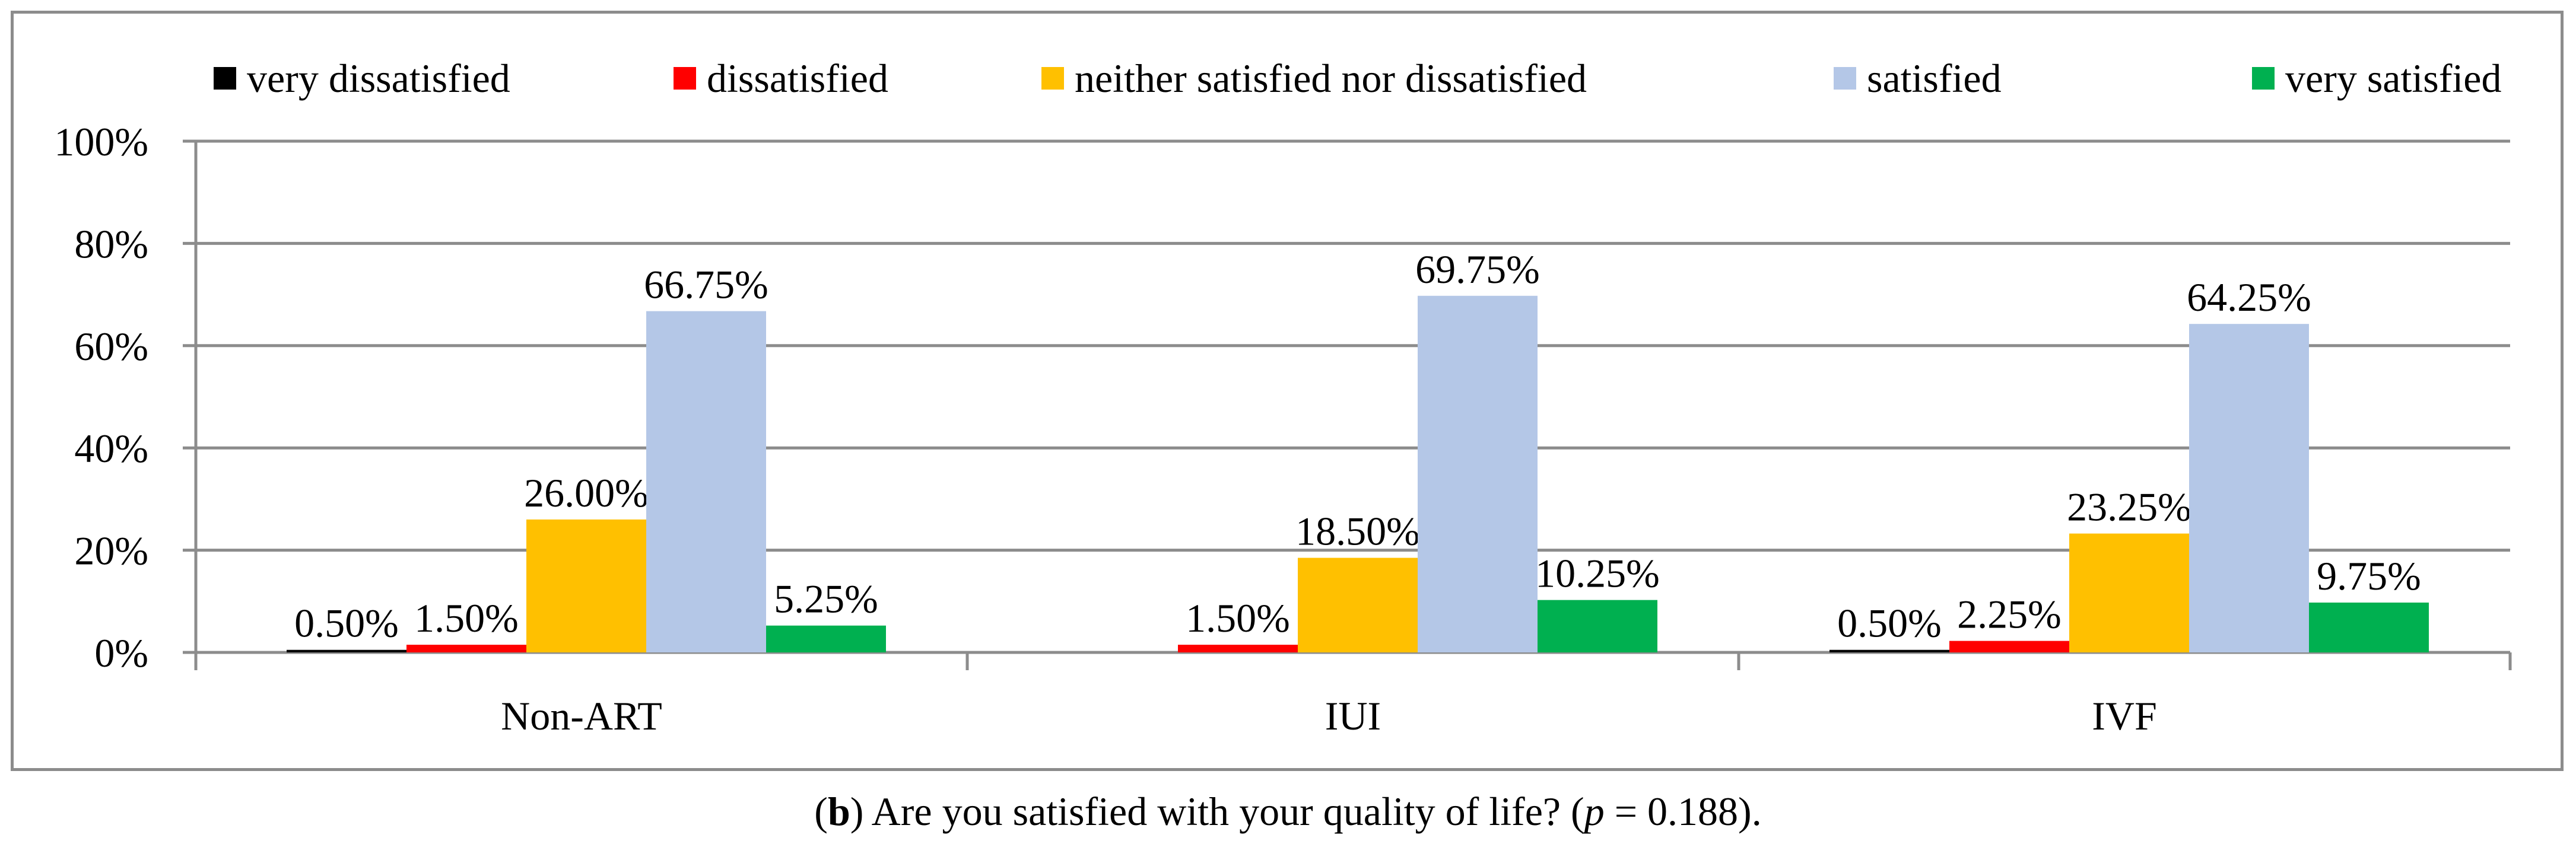 The image size is (2576, 860). What do you see at coordinates (1238, 648) in the screenshot?
I see `bar-dissatisfied-iui` at bounding box center [1238, 648].